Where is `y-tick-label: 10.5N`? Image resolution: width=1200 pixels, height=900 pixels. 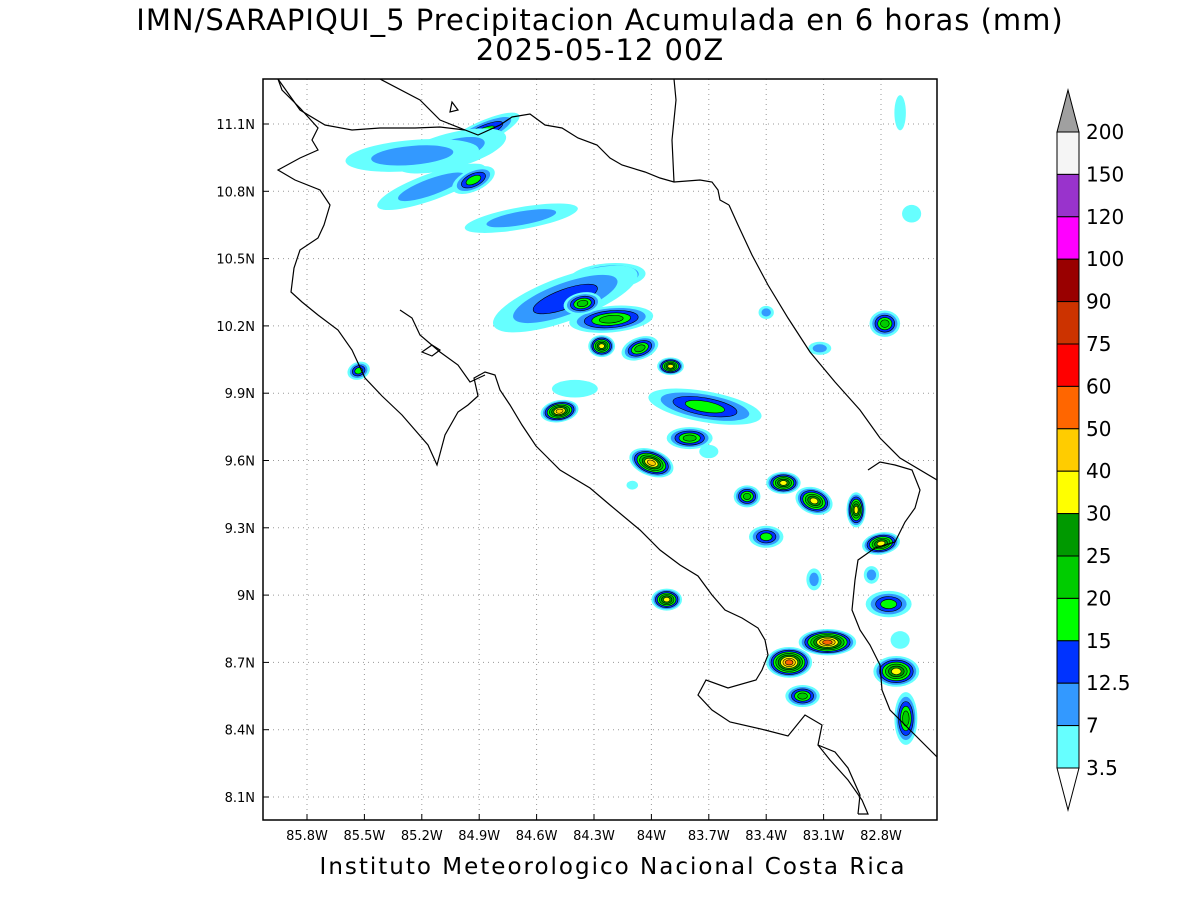
y-tick-label: 10.5N is located at coordinates (235, 260).